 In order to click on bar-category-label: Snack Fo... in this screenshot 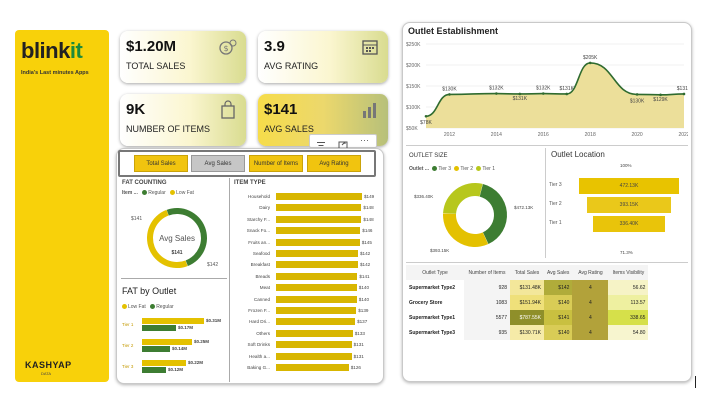, I will do `click(258, 231)`.